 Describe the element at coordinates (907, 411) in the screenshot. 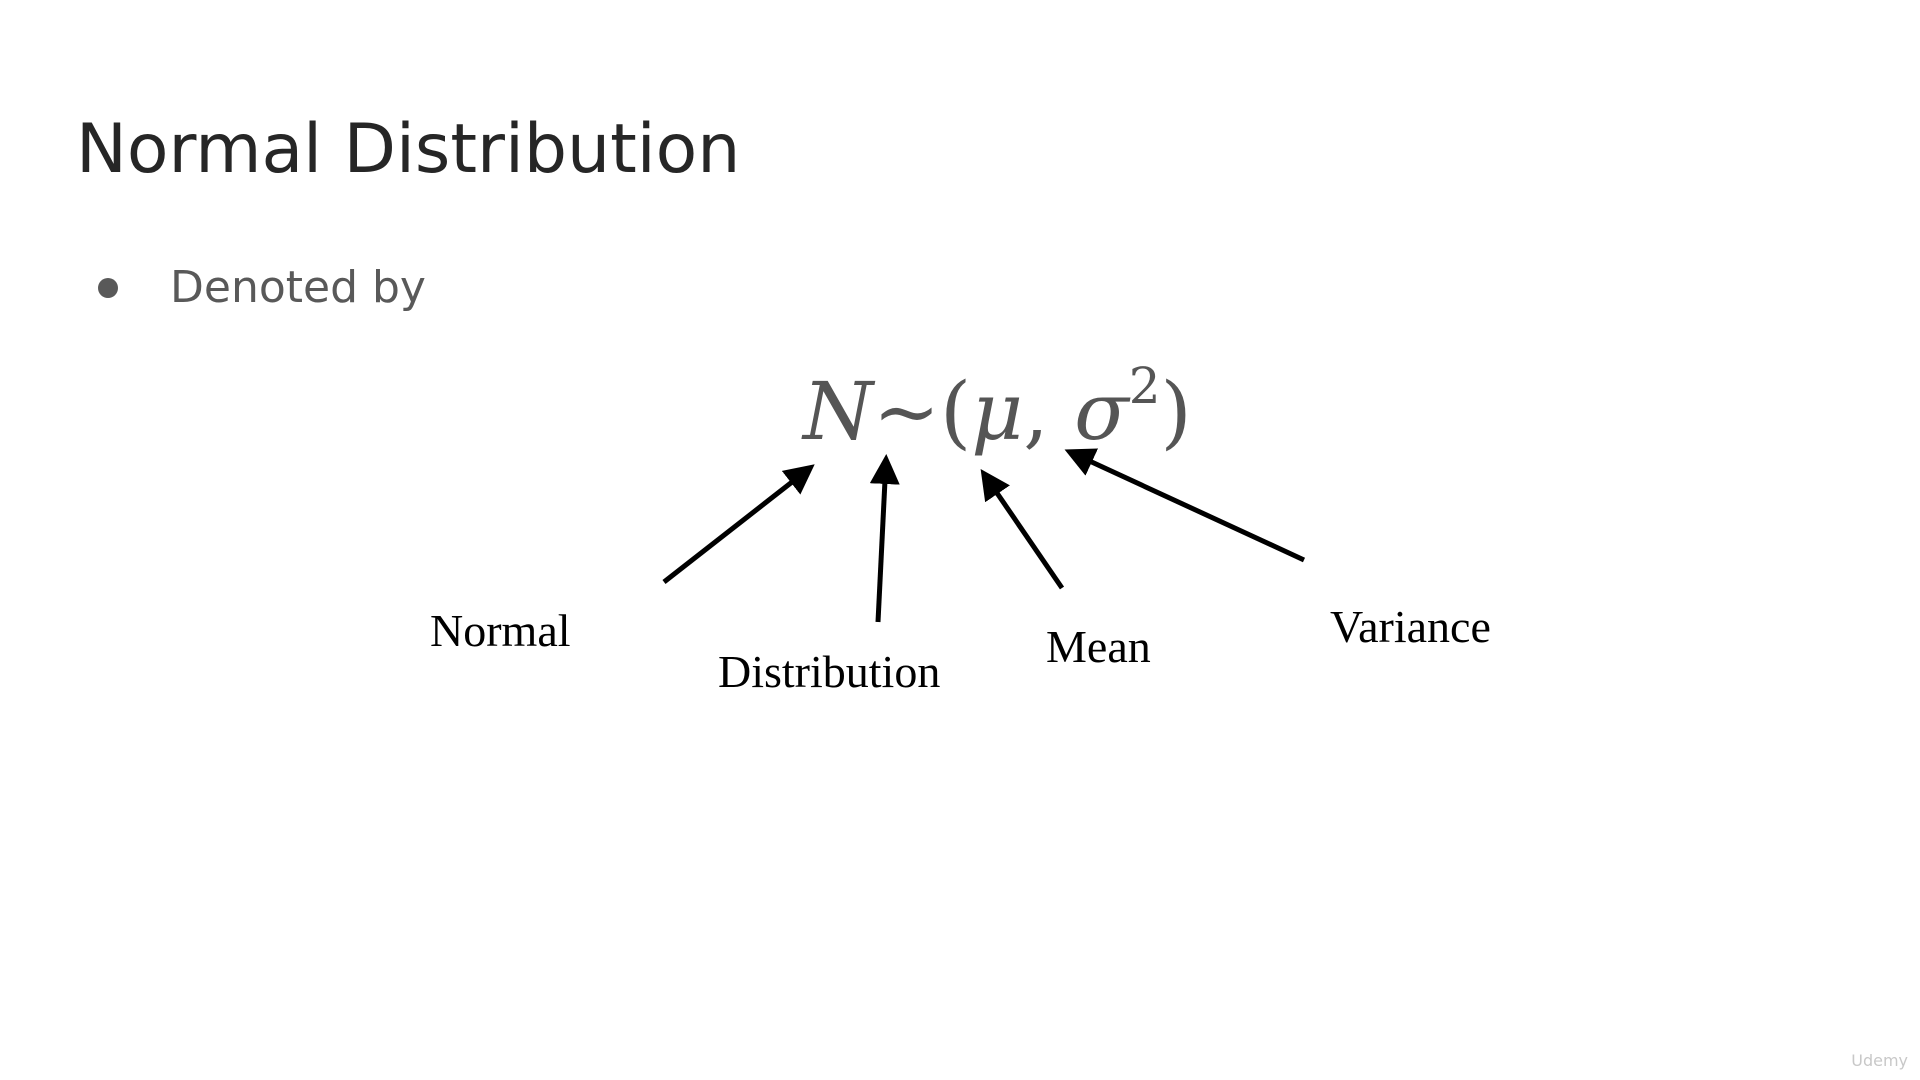

I see `formula-tilde: ~` at that location.